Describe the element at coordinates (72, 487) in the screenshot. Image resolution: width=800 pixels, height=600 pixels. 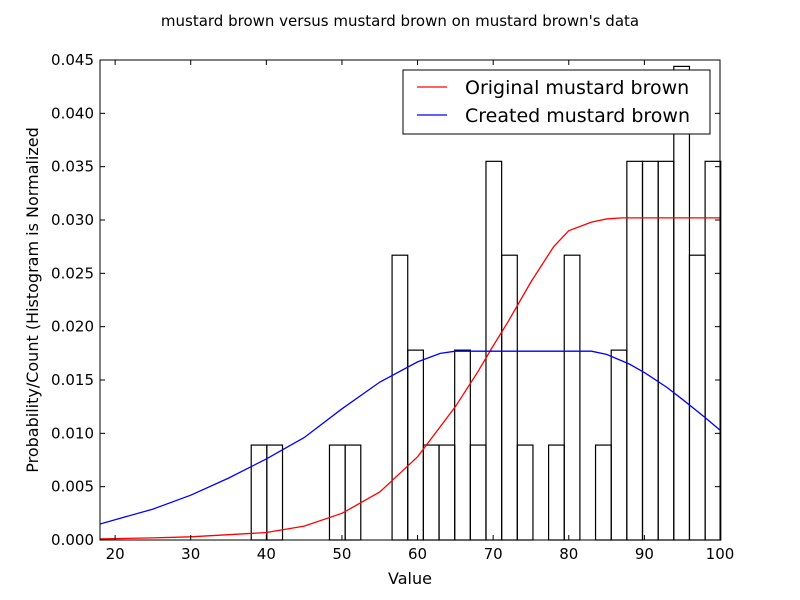
I see `y-tick-label-1: 0.005` at that location.